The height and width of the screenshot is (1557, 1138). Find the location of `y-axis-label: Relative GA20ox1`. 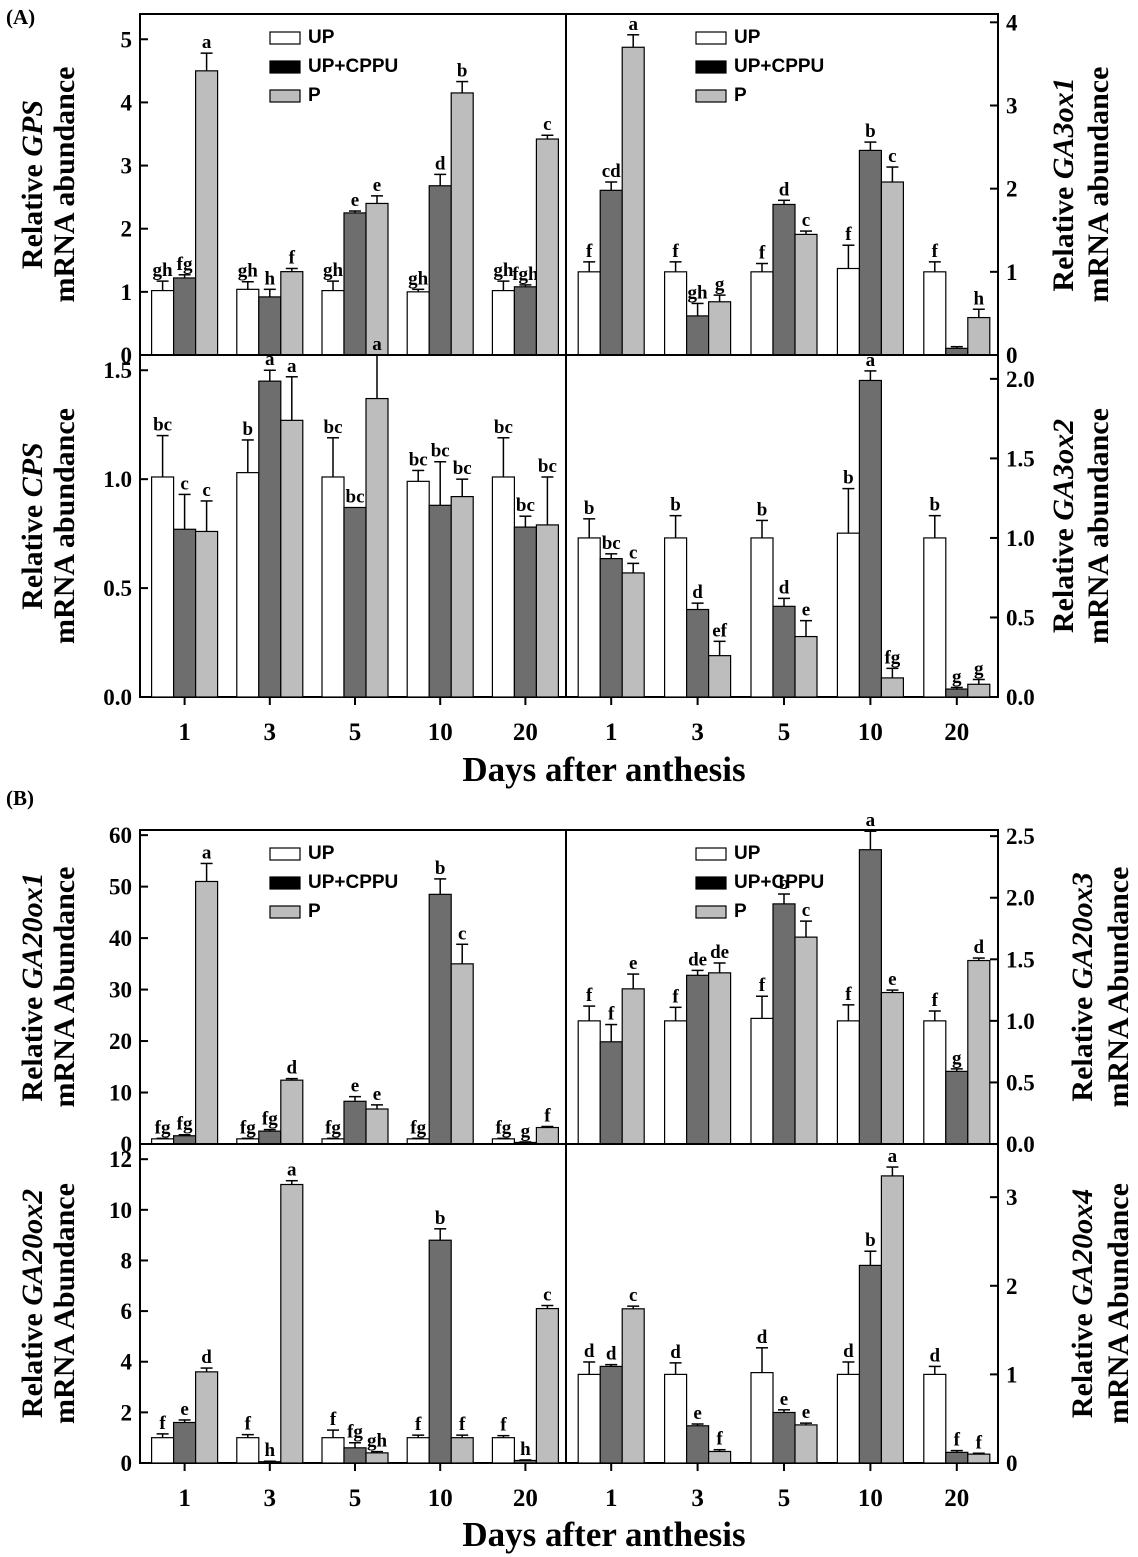

y-axis-label: Relative GA20ox1 is located at coordinates (32, 986).